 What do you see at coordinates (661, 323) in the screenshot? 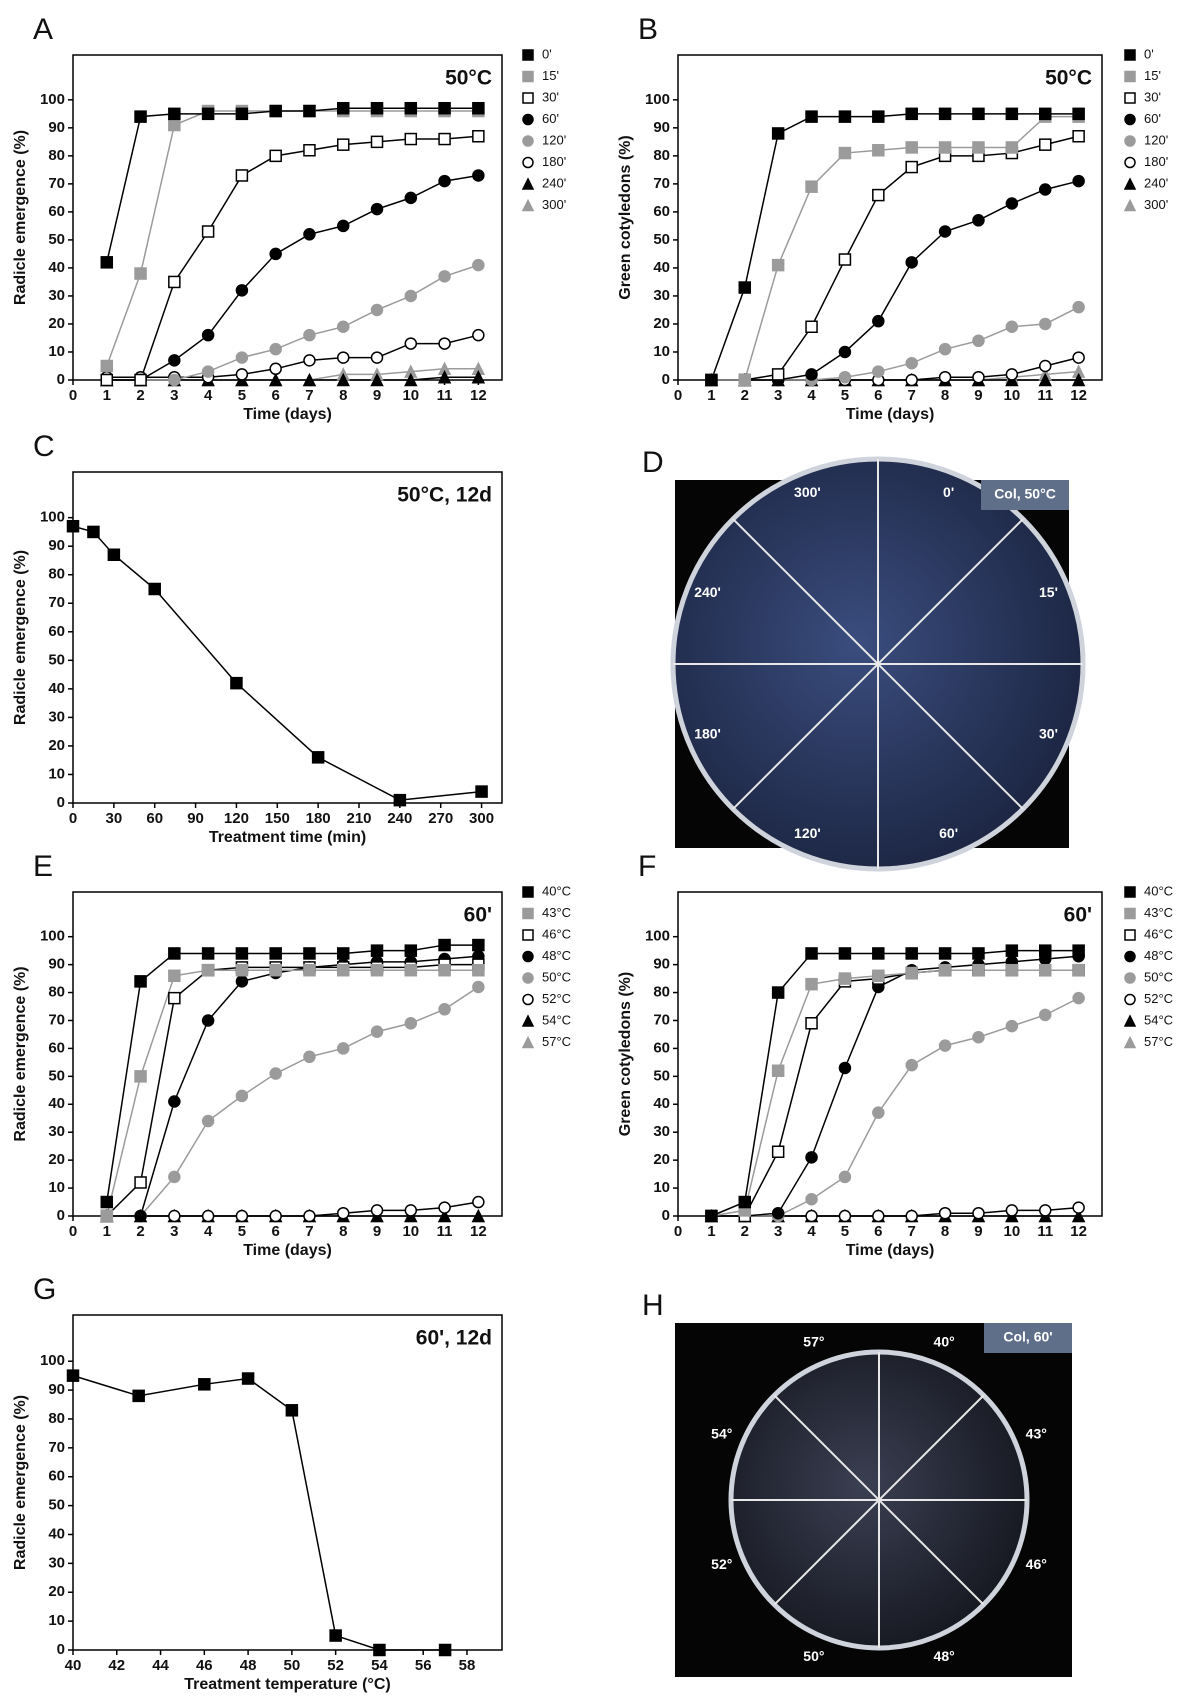
I see `y-tick-label: 20` at bounding box center [661, 323].